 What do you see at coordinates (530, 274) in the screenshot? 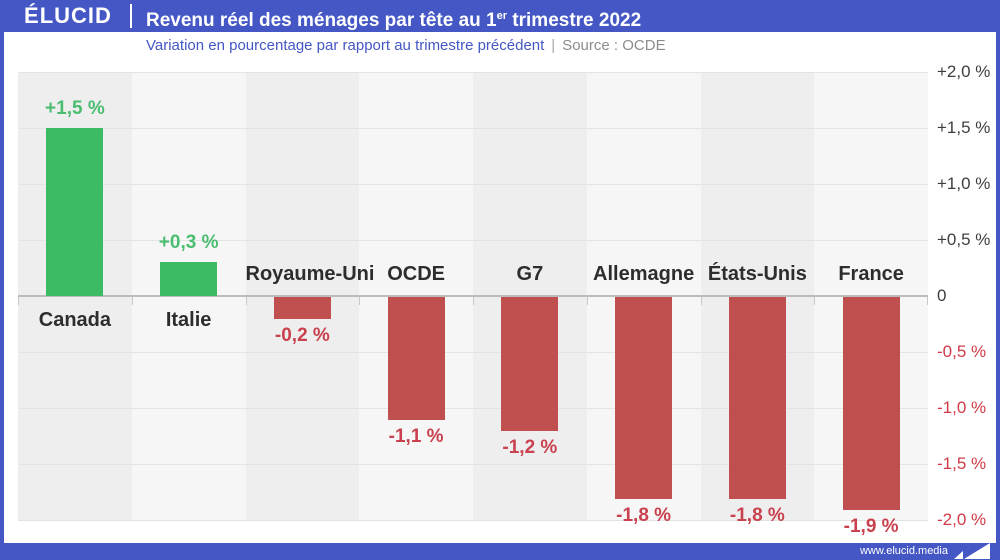
I see `category-label-g7: G7` at bounding box center [530, 274].